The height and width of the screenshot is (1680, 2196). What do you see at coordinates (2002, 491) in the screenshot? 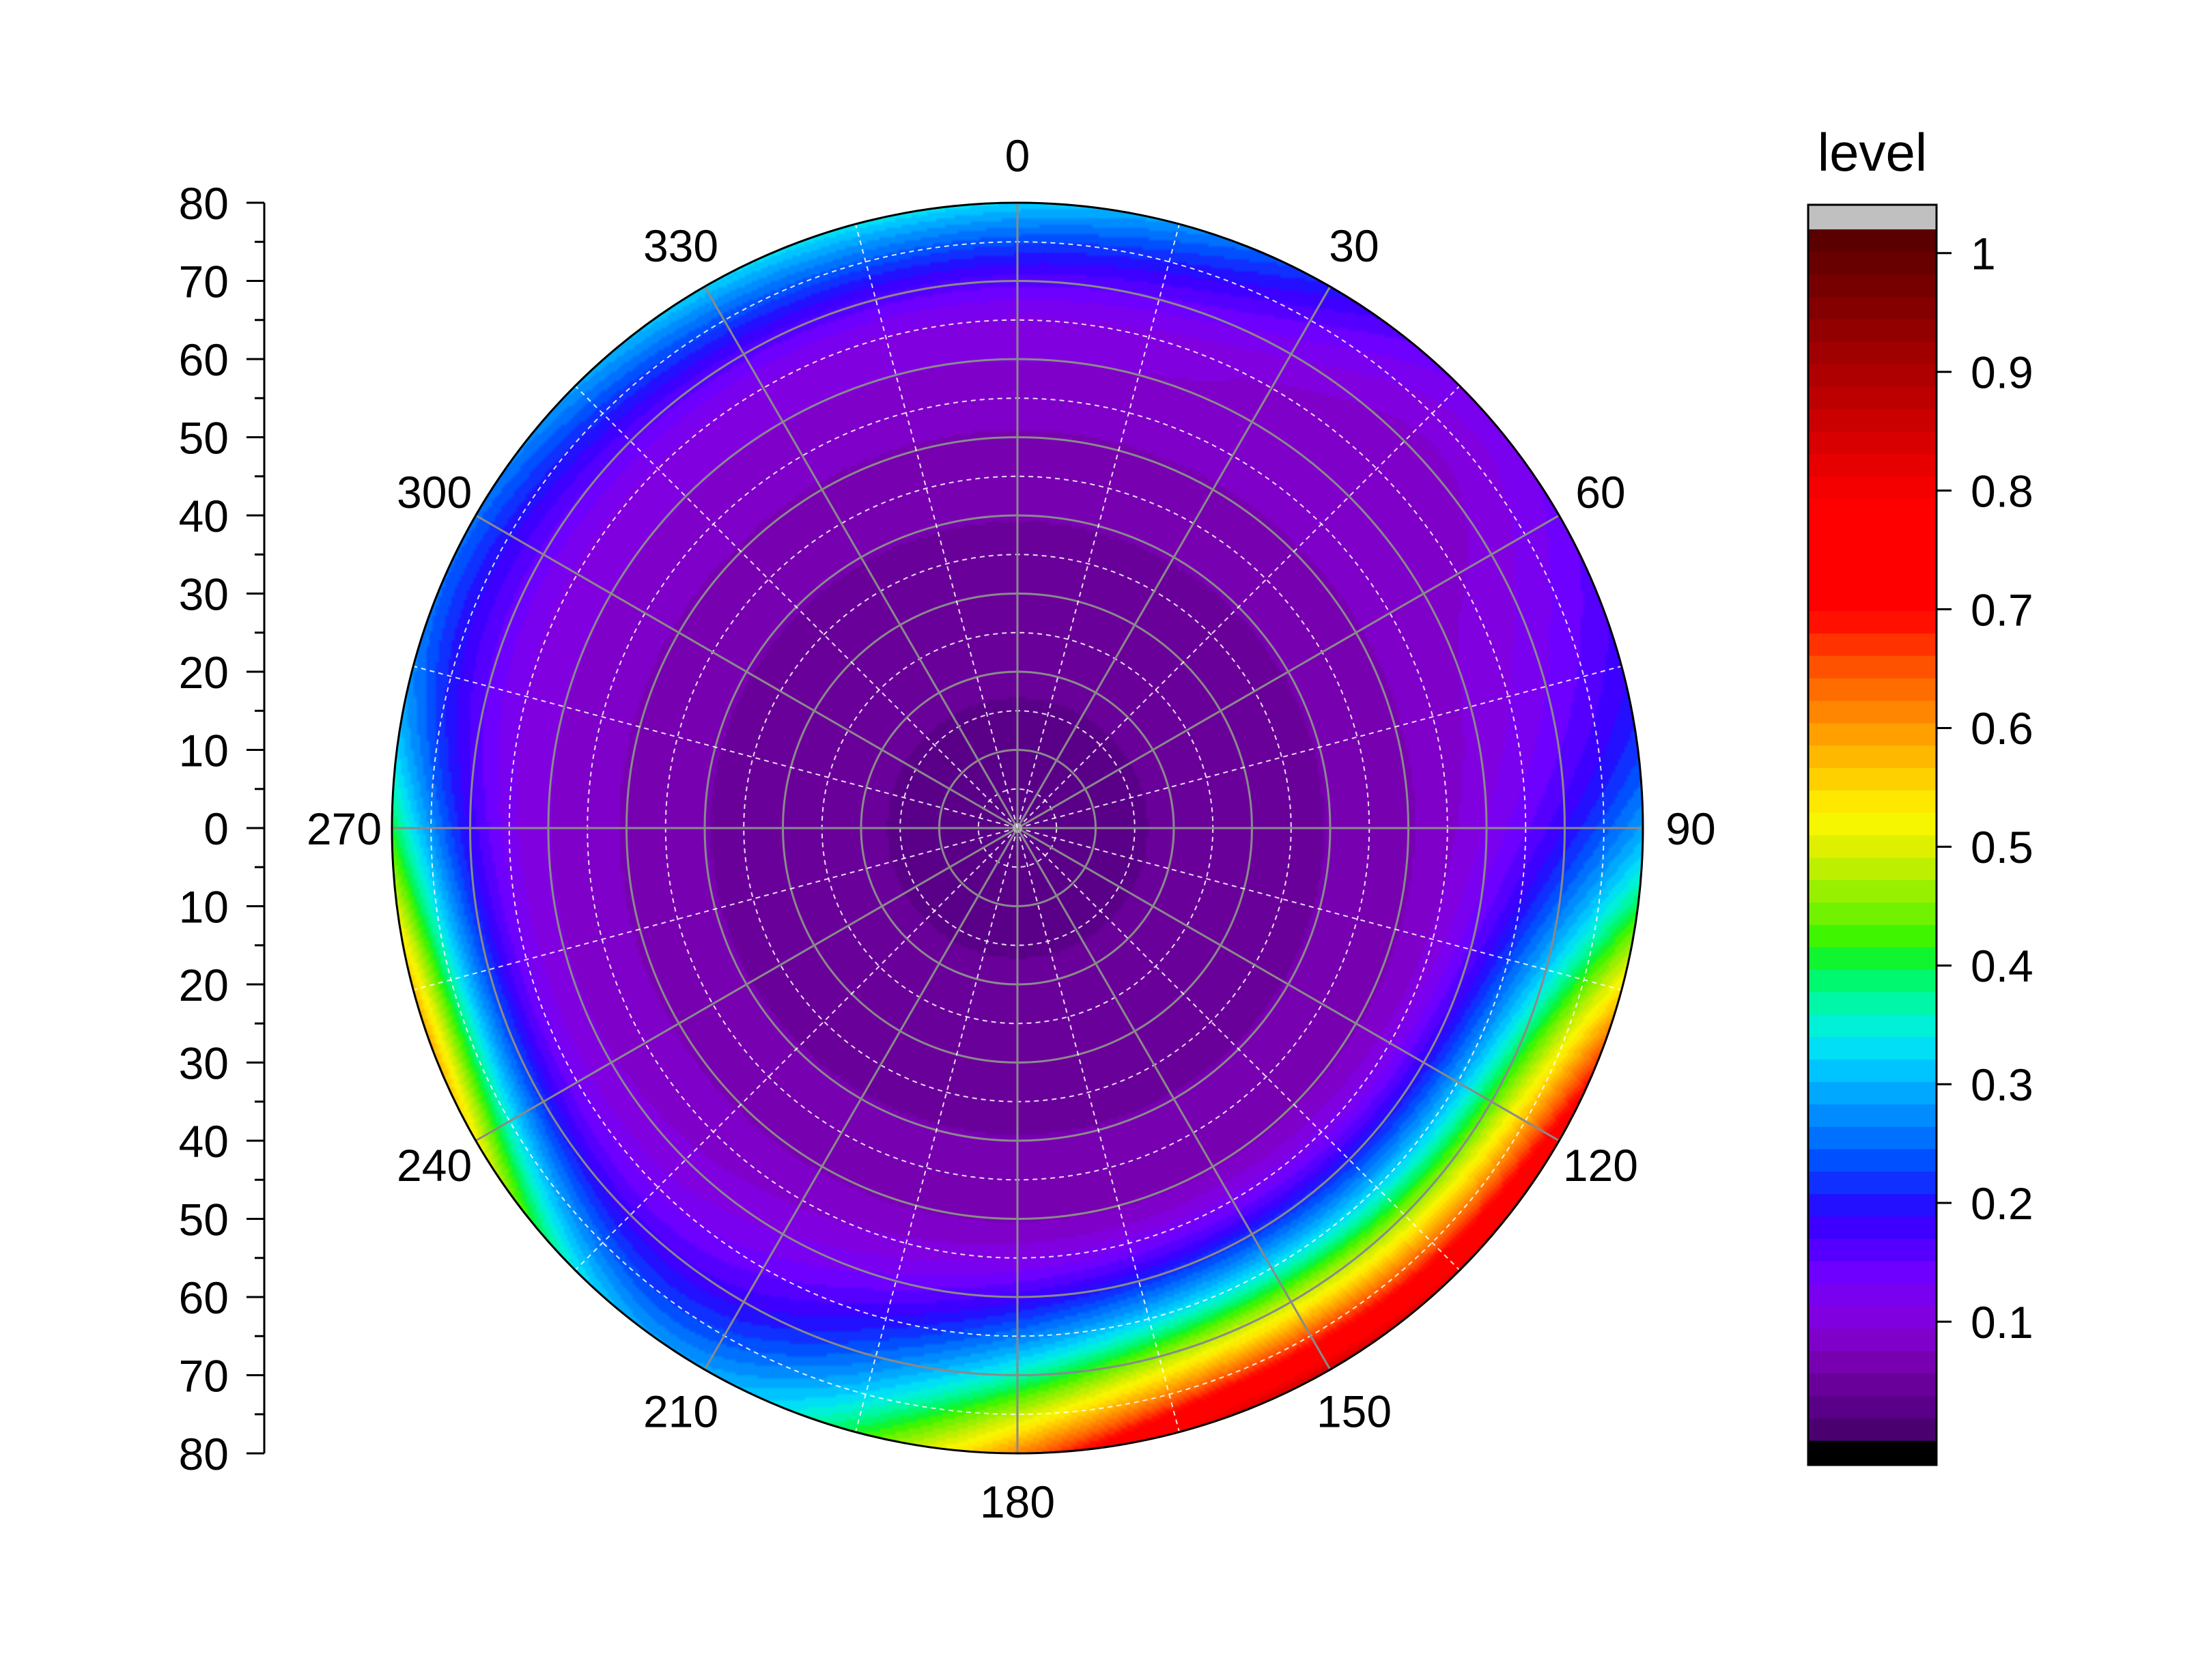
I see `colorbar-tick-label: 0.8` at bounding box center [2002, 491].